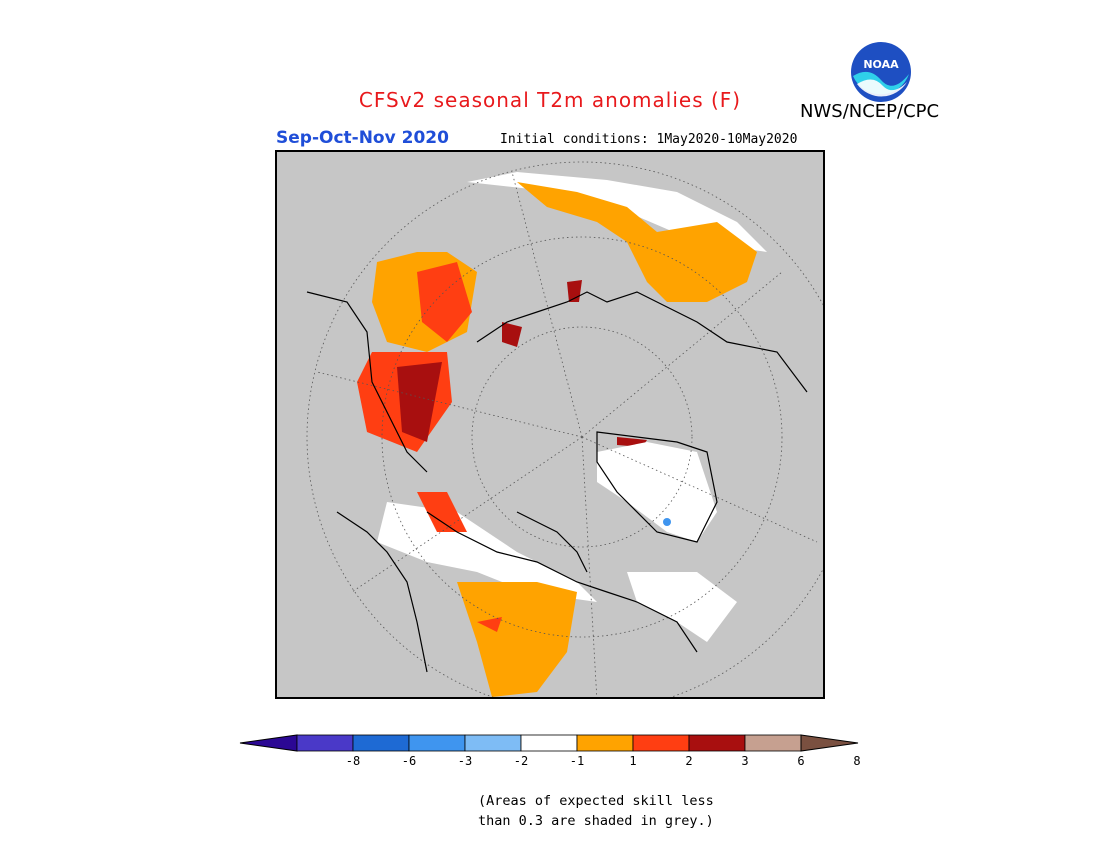  I want to click on colorbar-tick-label: -8, so click(353, 761).